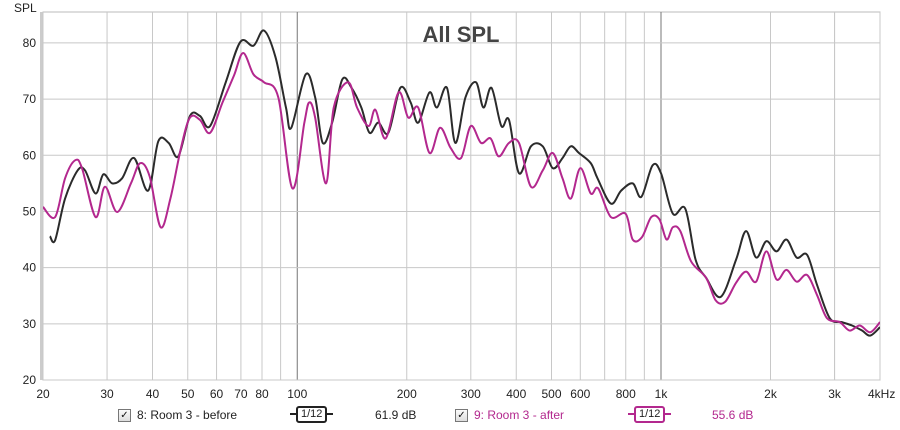 The height and width of the screenshot is (430, 900). What do you see at coordinates (881, 394) in the screenshot?
I see `x-tick-label: 4kHz` at bounding box center [881, 394].